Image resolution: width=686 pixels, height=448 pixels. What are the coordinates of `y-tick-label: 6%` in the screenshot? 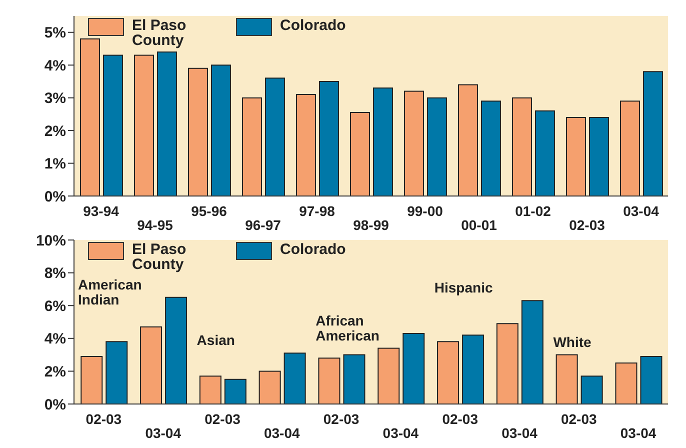 It's located at (55, 306).